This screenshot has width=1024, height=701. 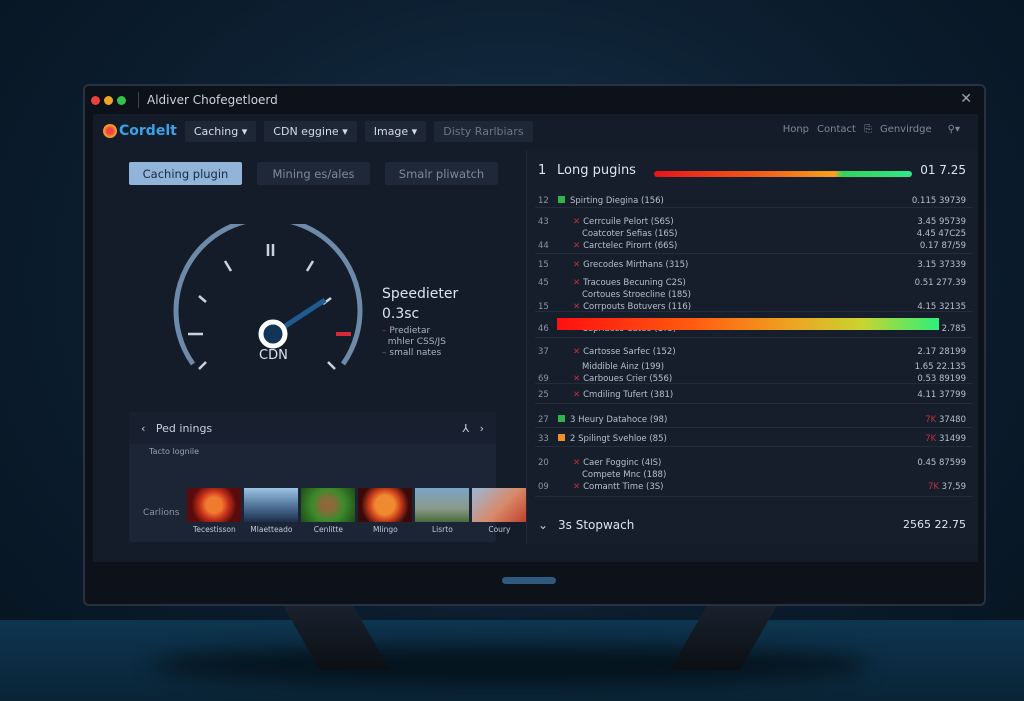 I want to click on tab-caching-plugin: Caching plugin, so click(x=185, y=173).